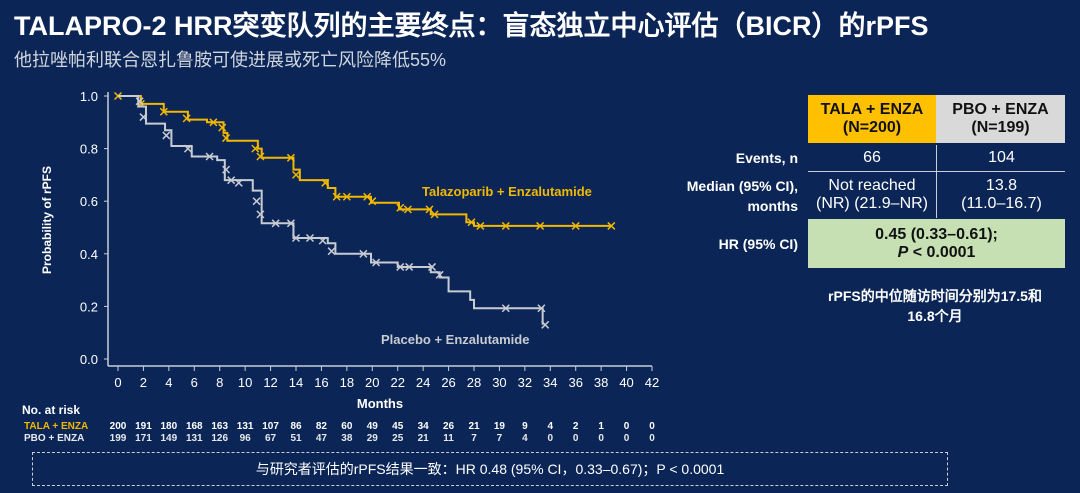  I want to click on at-risk-title: No. at risk, so click(51, 410).